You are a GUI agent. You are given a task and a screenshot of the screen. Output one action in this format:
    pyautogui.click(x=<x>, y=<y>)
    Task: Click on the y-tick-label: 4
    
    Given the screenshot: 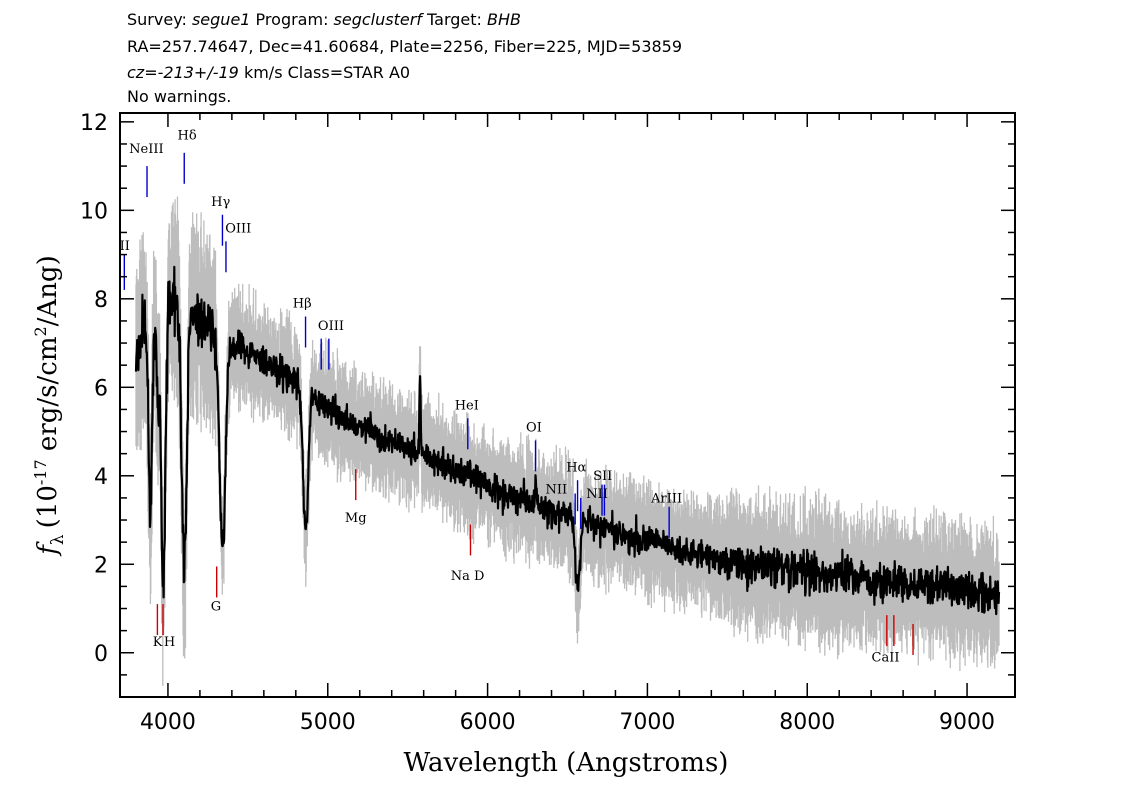 What is the action you would take?
    pyautogui.click(x=101, y=477)
    